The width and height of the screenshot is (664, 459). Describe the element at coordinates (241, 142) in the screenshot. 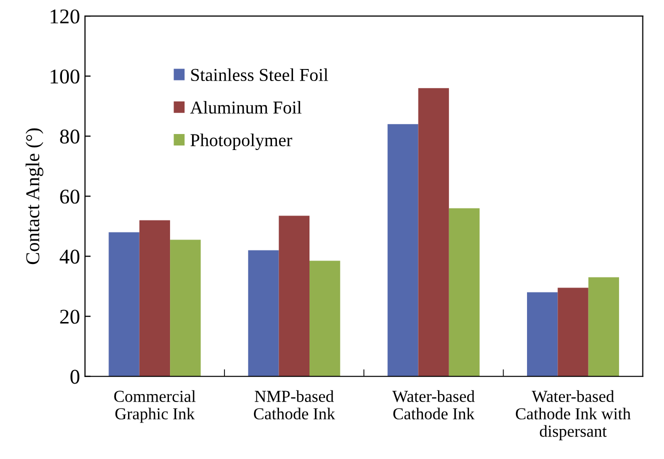

I see `legend-label: Photopolymer` at that location.